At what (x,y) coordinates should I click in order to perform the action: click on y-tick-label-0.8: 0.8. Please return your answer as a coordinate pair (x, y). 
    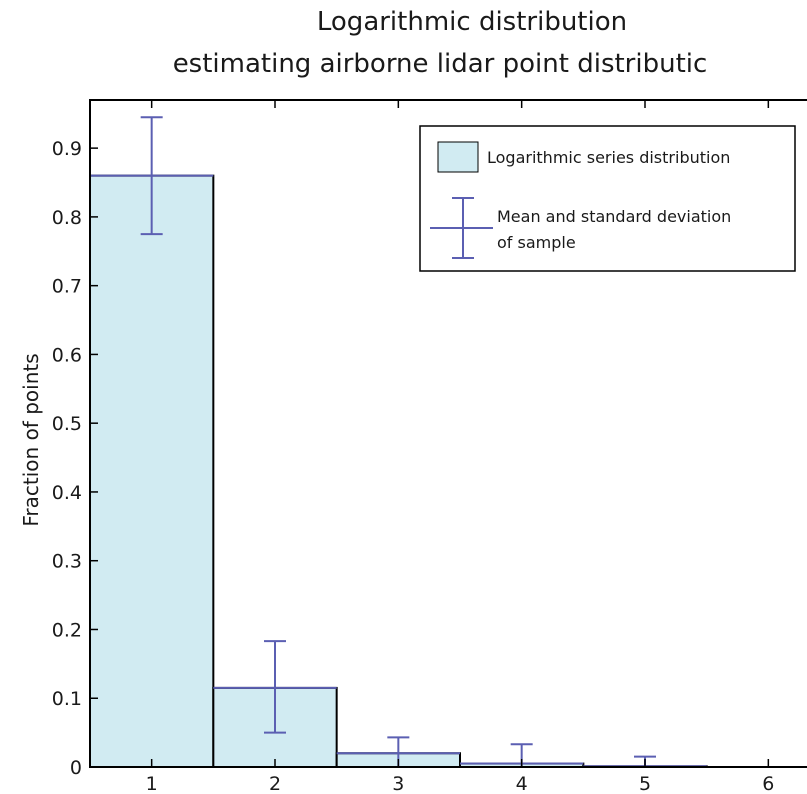
    Looking at the image, I should click on (67, 218).